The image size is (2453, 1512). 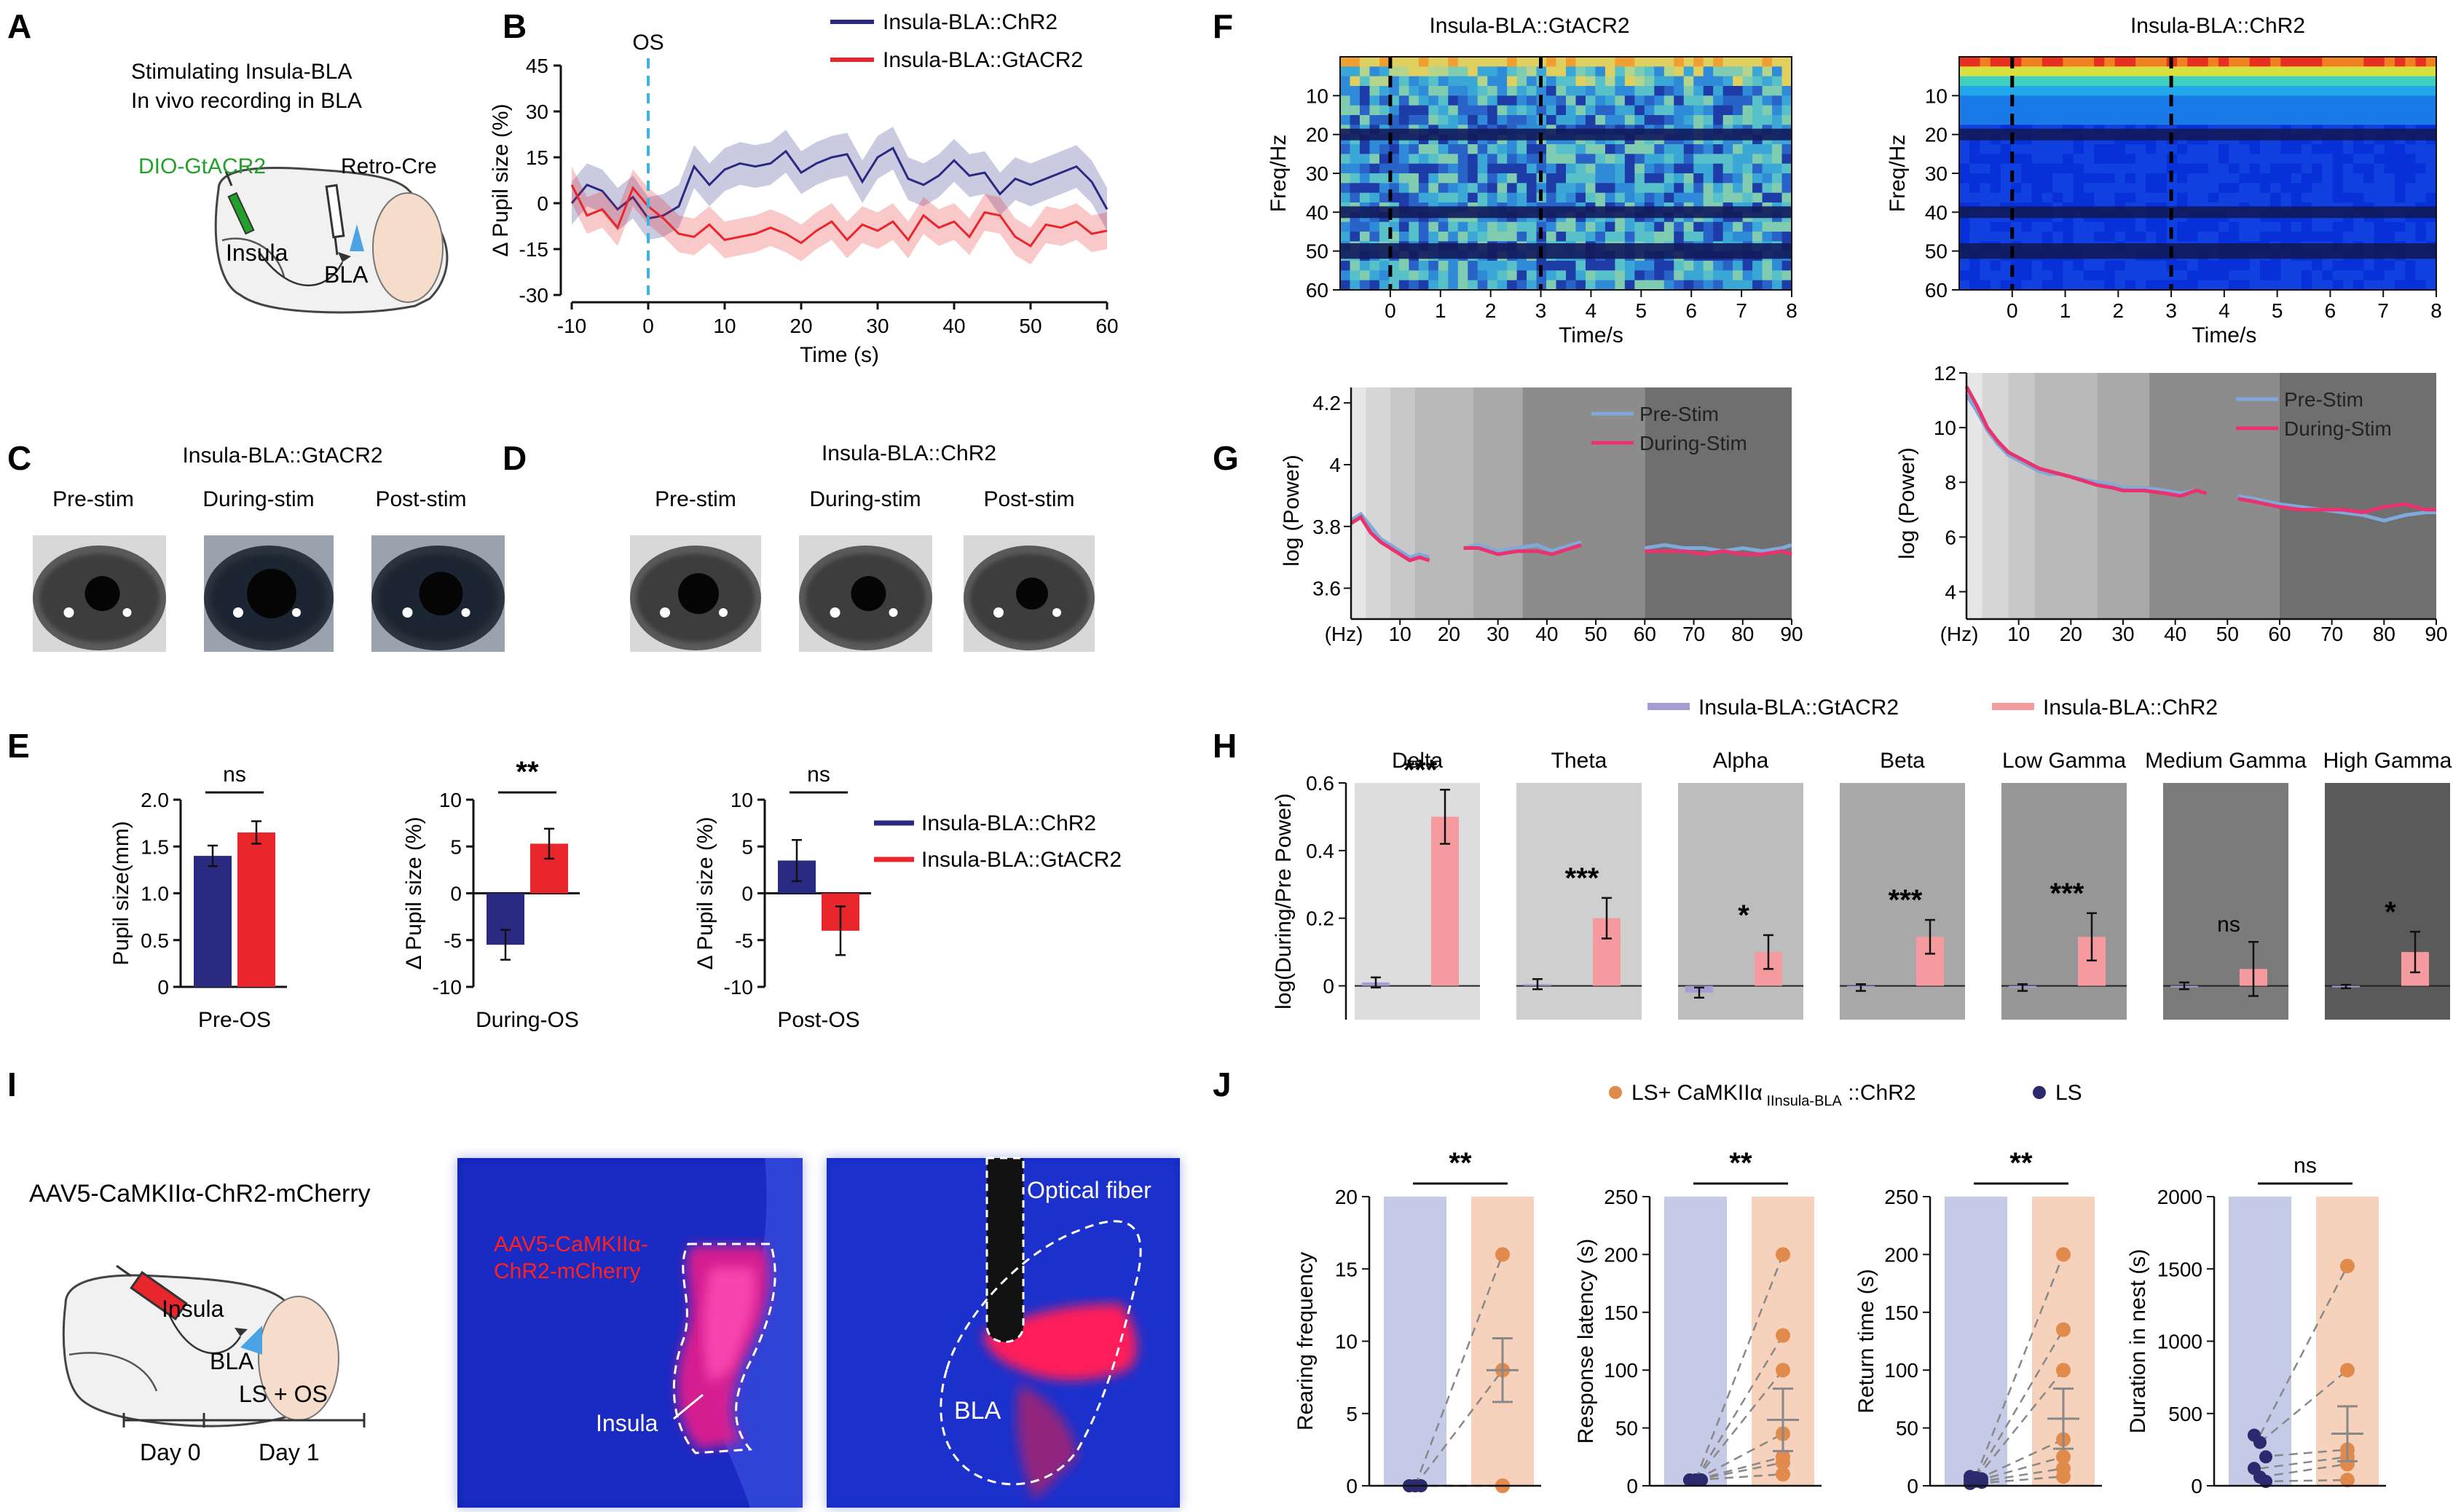 I want to click on x-tick-label: 0, so click(x=648, y=326).